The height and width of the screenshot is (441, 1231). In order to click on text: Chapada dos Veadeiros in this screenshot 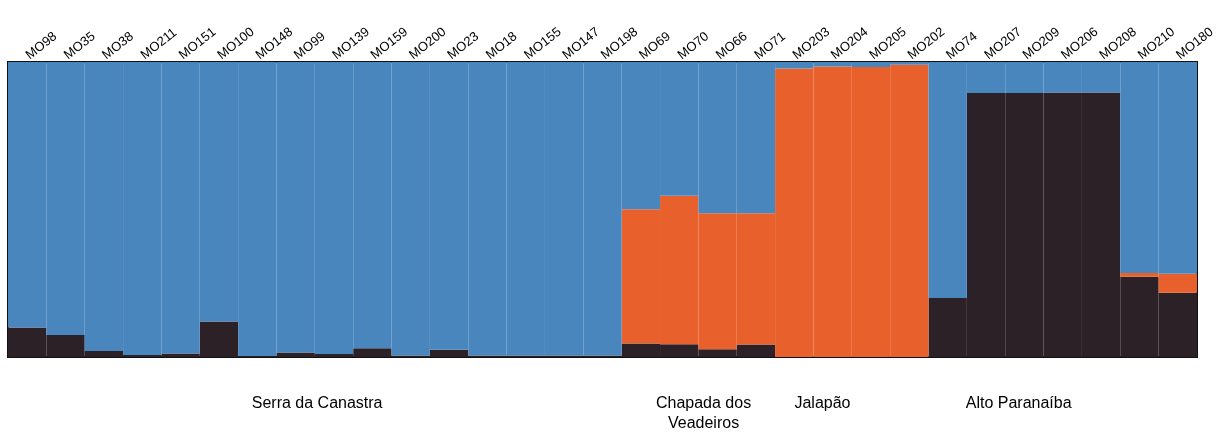, I will do `click(703, 412)`.